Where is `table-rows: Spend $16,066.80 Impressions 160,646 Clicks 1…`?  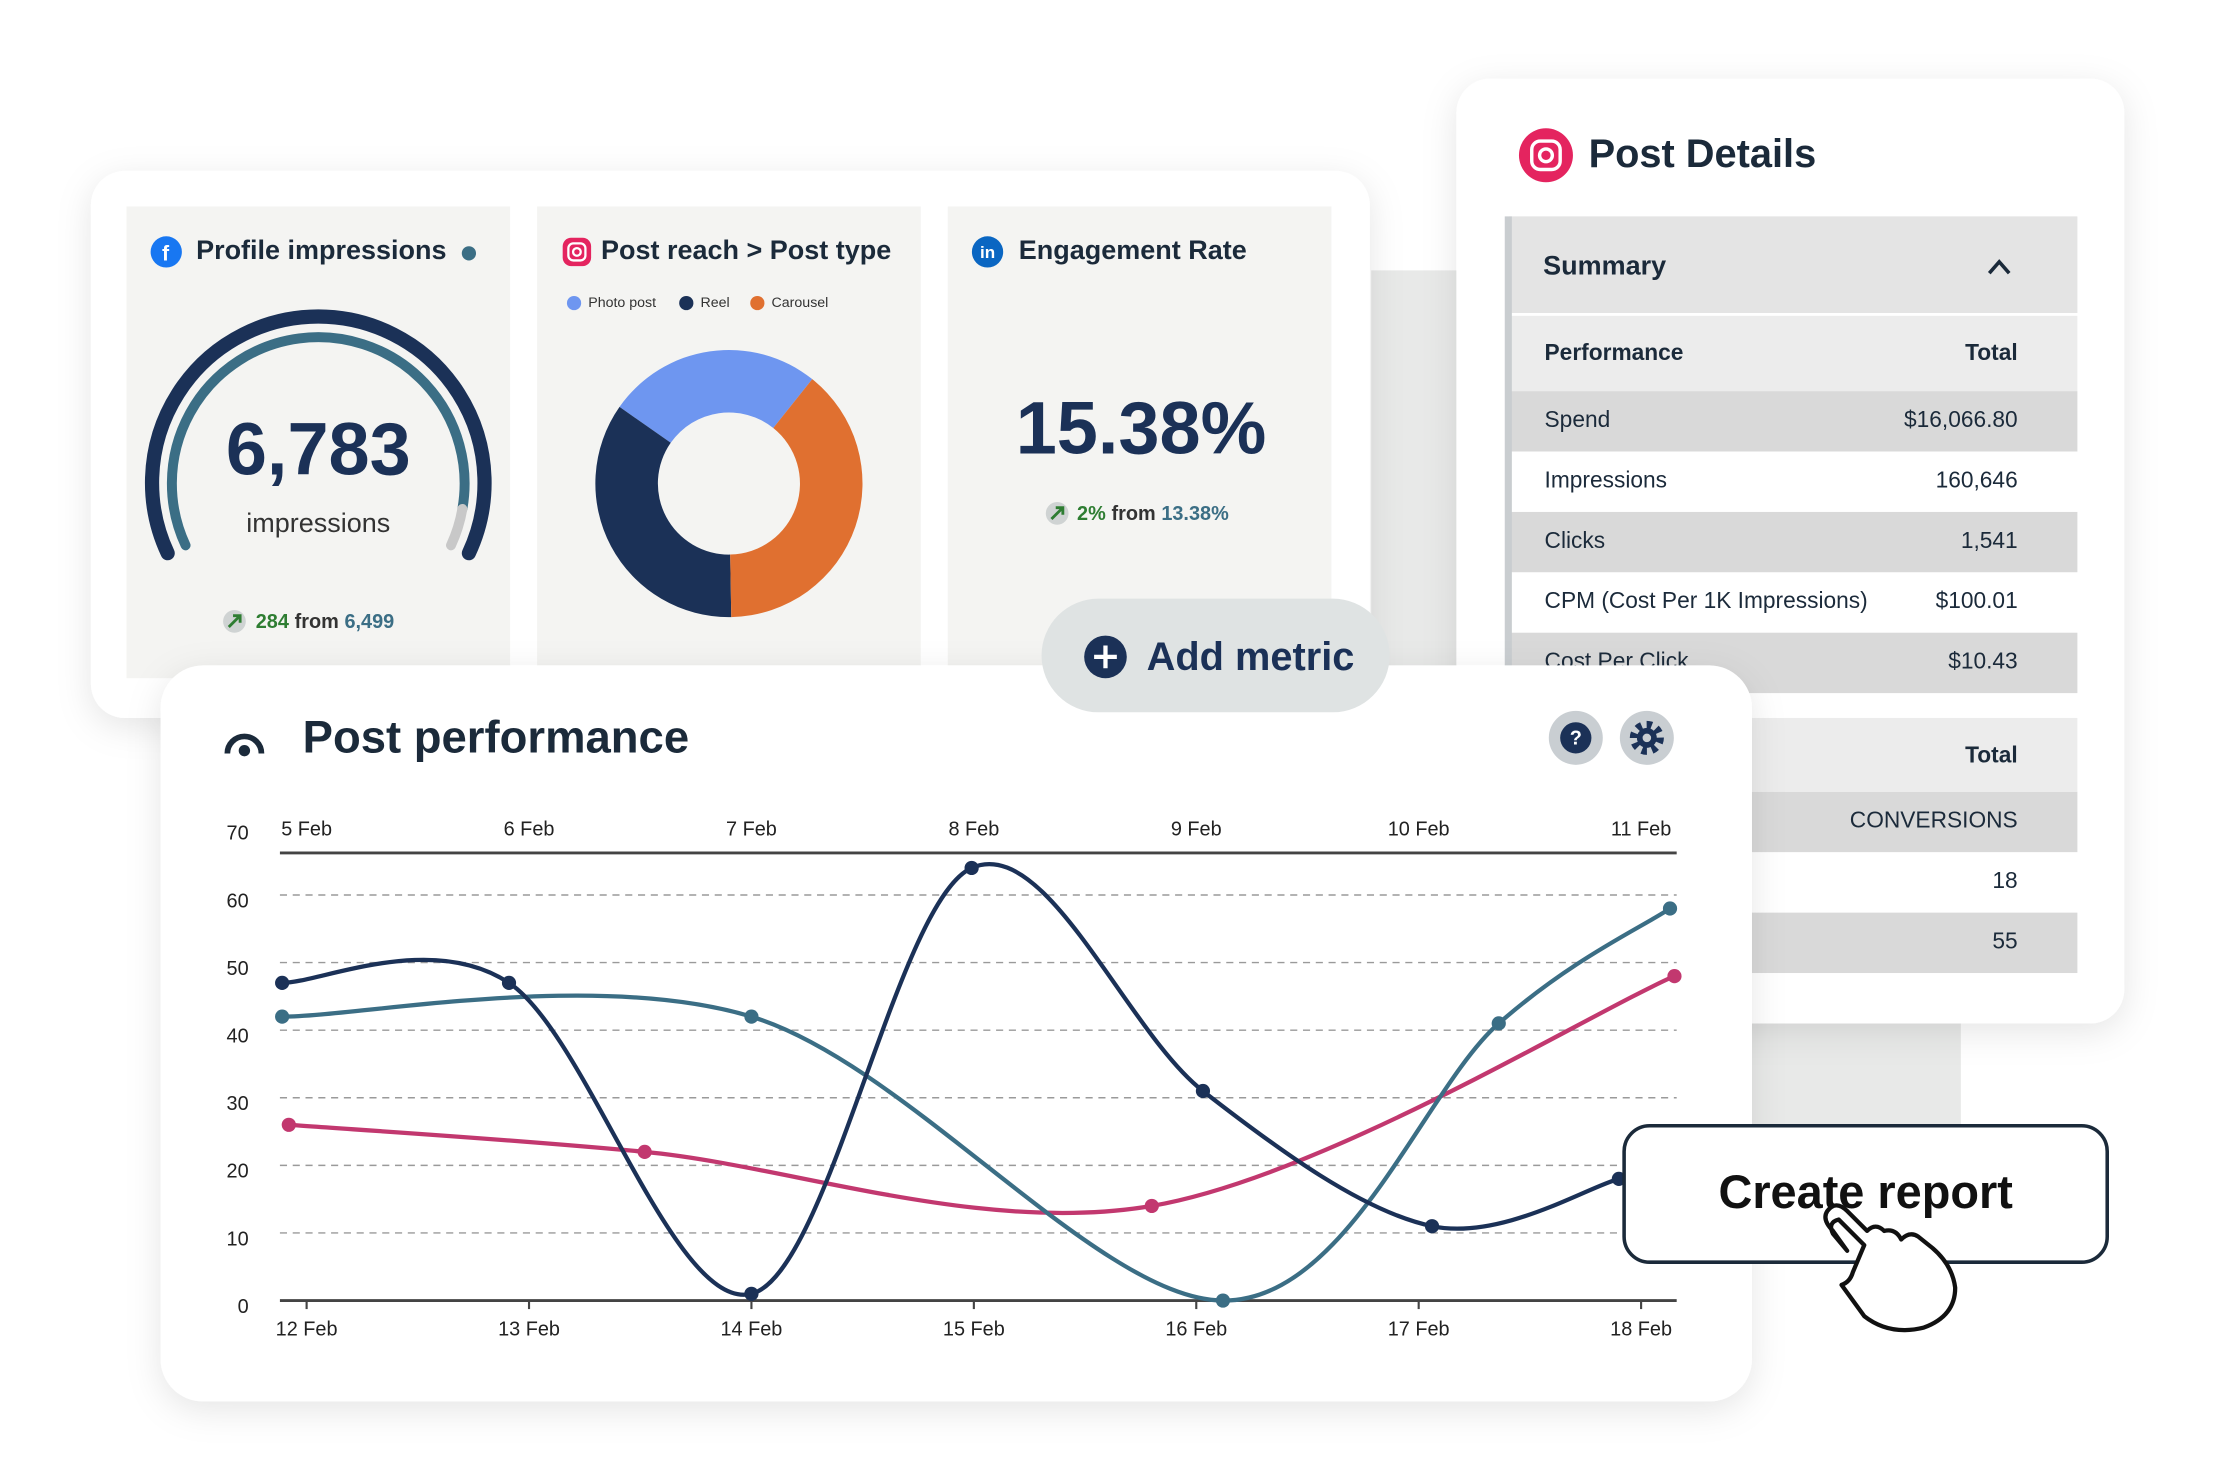 table-rows: Spend $16,066.80 Impressions 160,646 Clicks 1… is located at coordinates (1793, 542).